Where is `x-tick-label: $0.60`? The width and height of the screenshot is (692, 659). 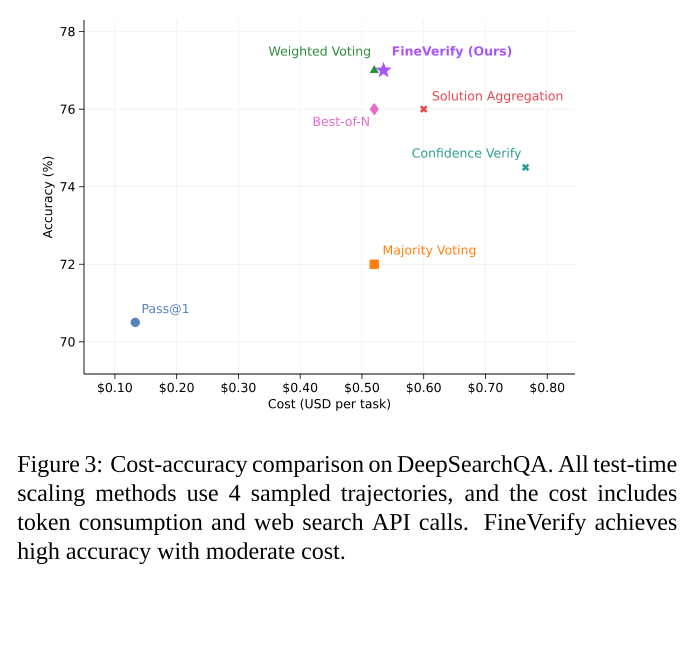
x-tick-label: $0.60 is located at coordinates (423, 388).